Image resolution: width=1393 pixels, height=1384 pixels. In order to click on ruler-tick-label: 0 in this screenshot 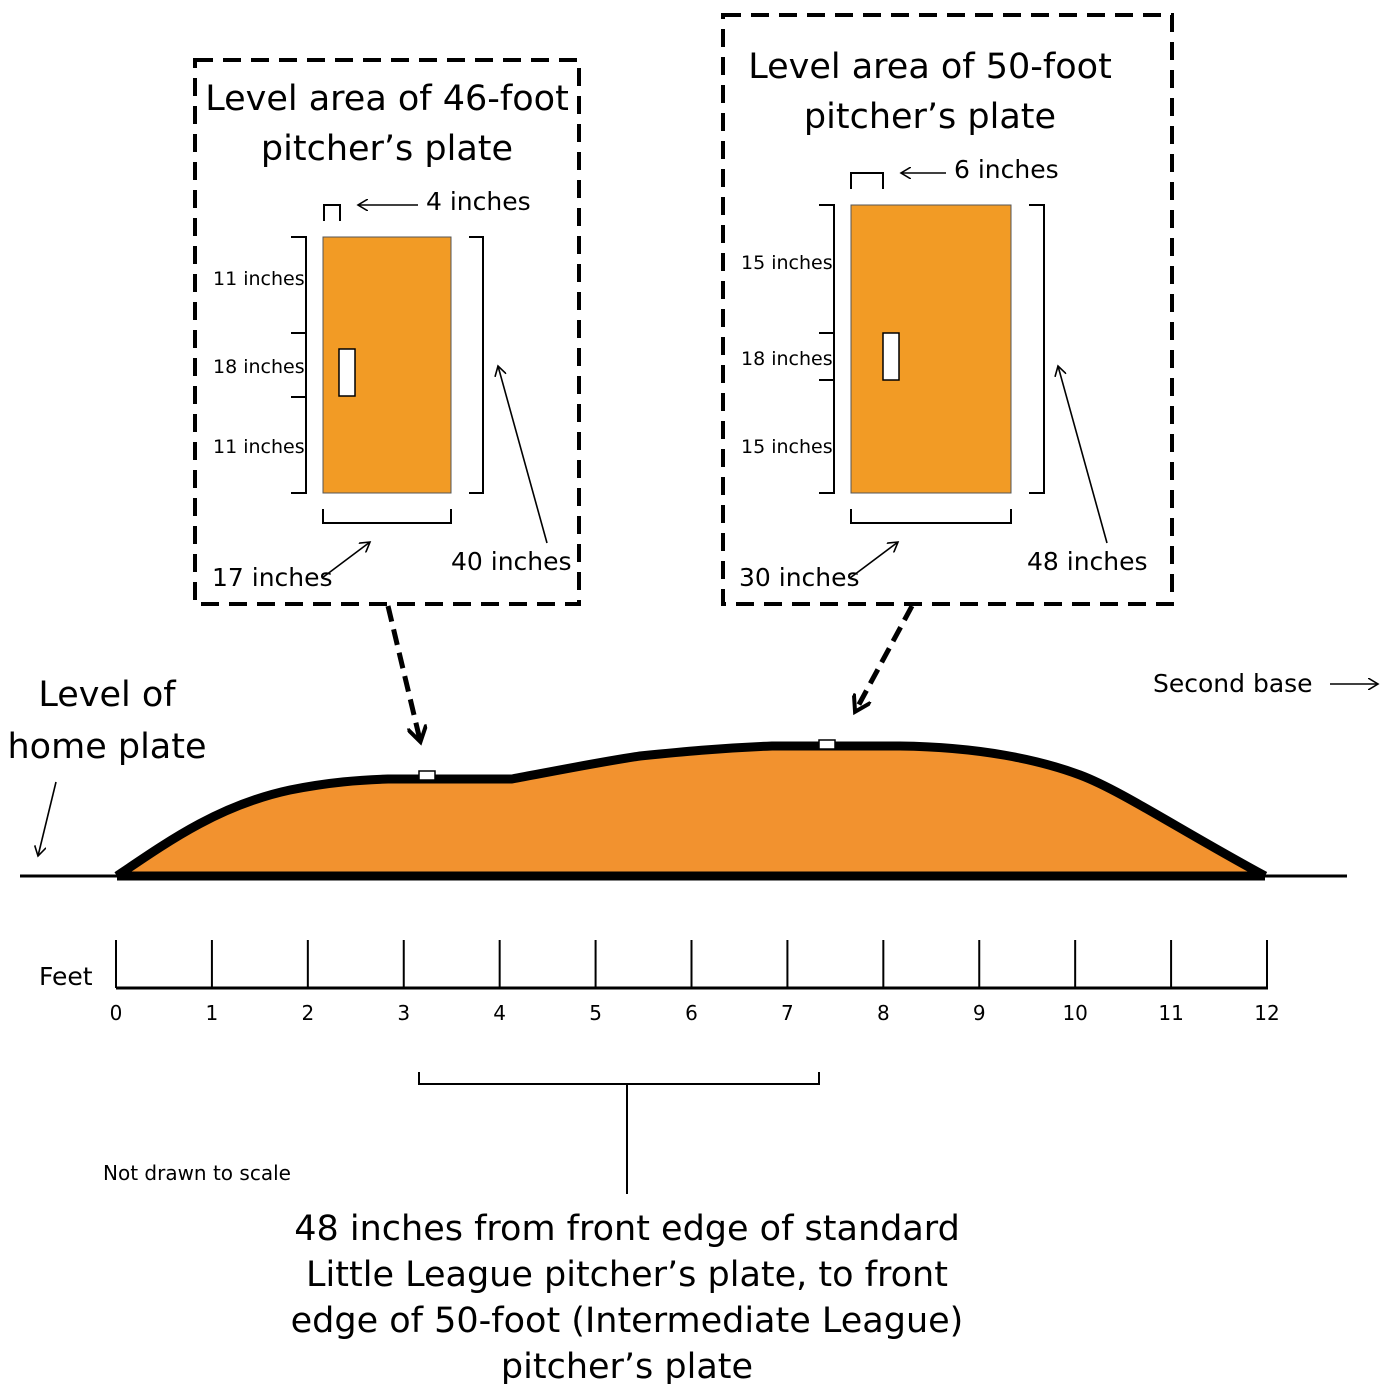, I will do `click(116, 1013)`.